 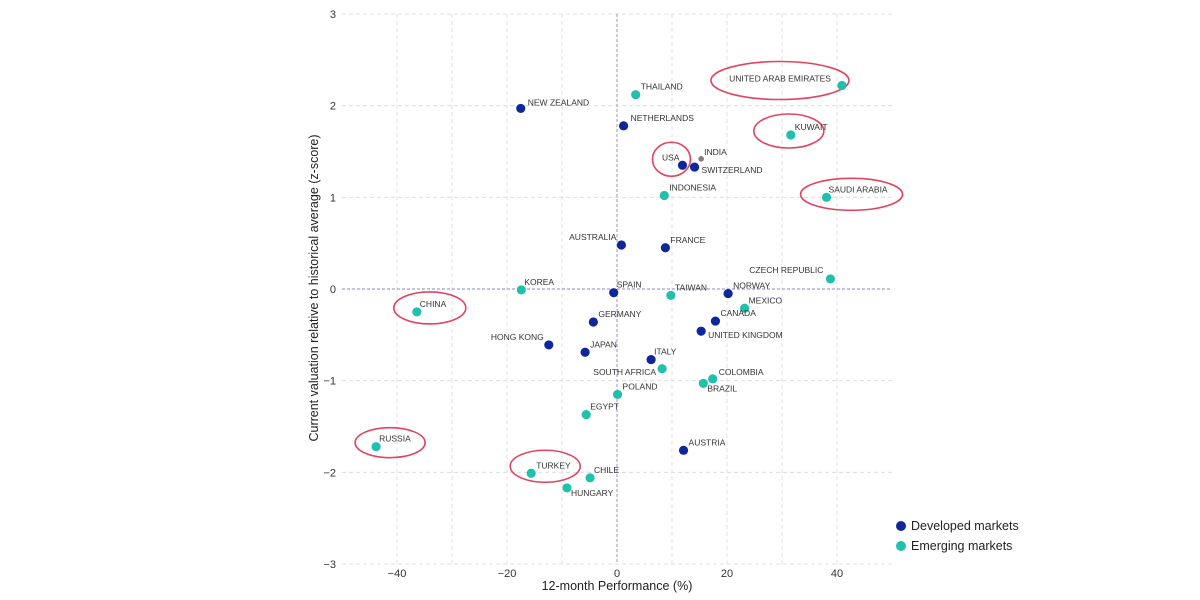 I want to click on x-tick-label: −20, so click(x=507, y=574).